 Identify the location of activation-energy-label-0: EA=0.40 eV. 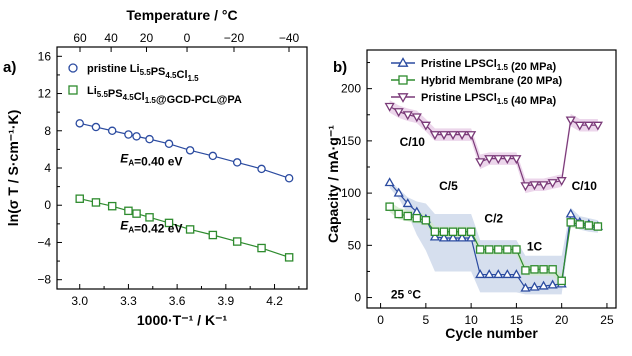
(151, 159).